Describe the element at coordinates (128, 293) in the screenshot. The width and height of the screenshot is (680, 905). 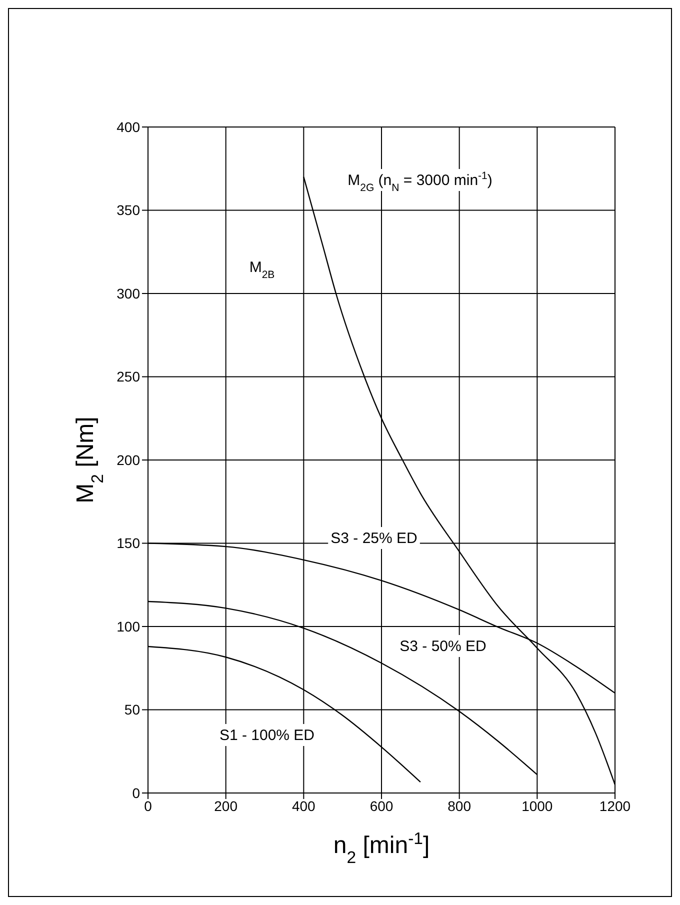
I see `y-tick-label: 300` at that location.